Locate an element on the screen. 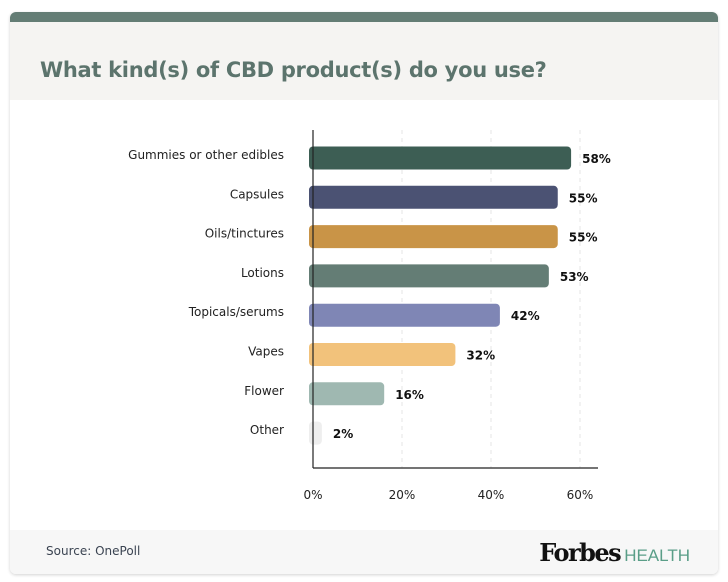 This screenshot has width=728, height=582. x-tick-label: 40% is located at coordinates (491, 495).